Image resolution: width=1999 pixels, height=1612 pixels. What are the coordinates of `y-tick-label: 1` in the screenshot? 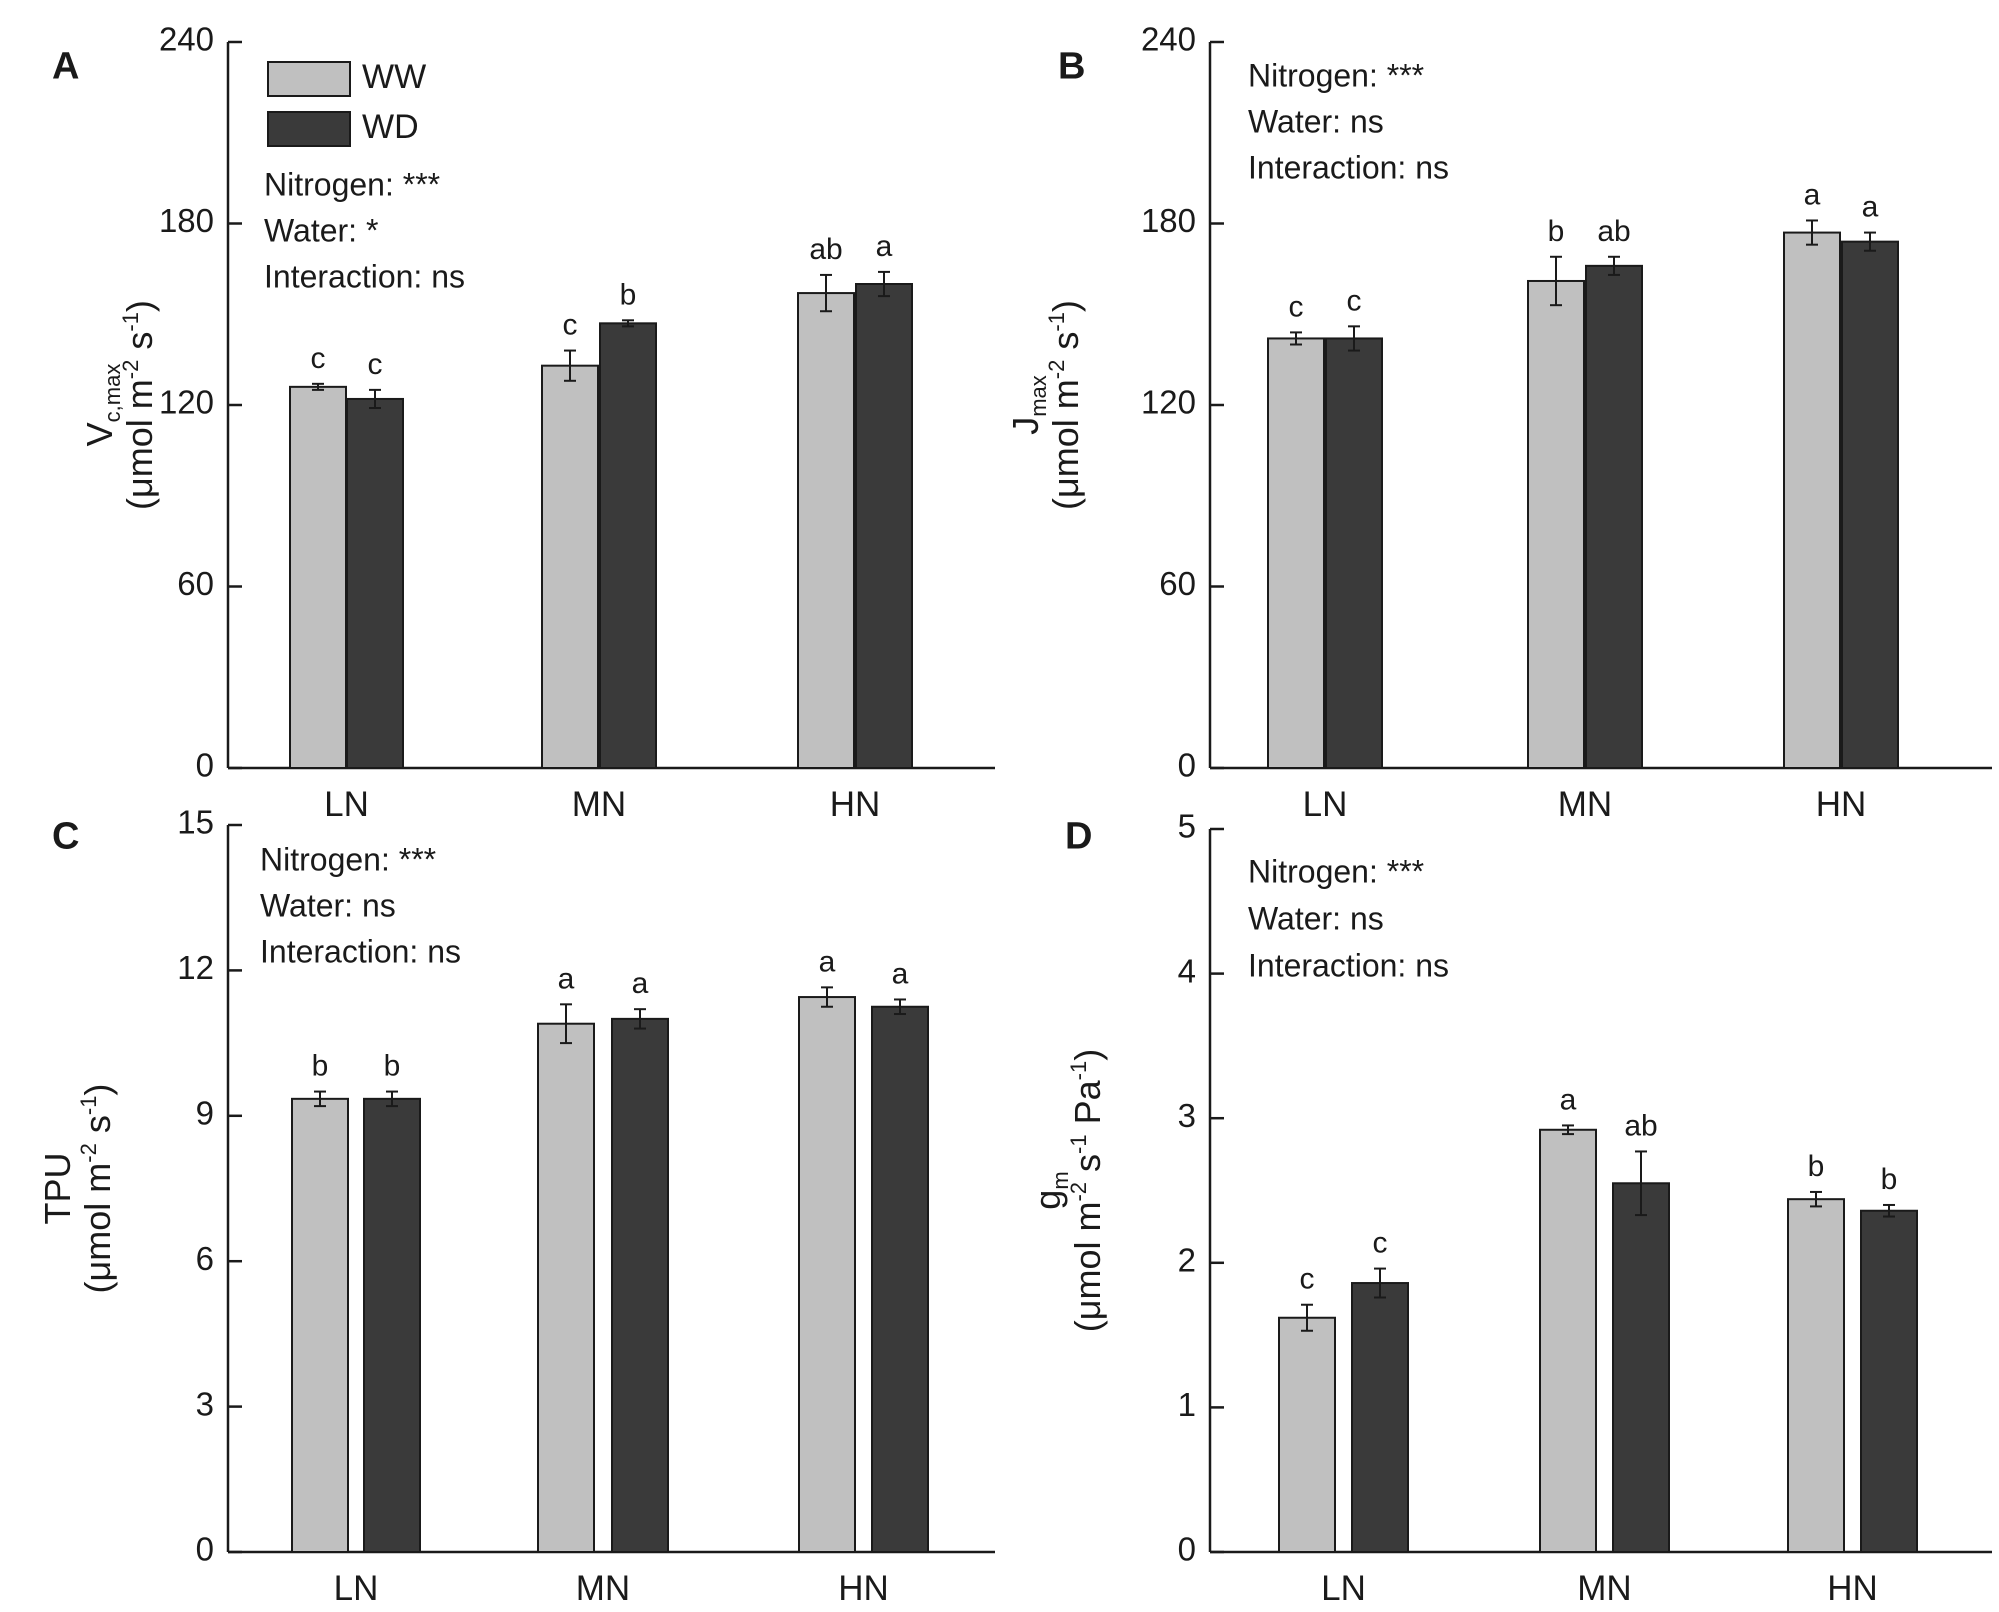 It's located at (1187, 1404).